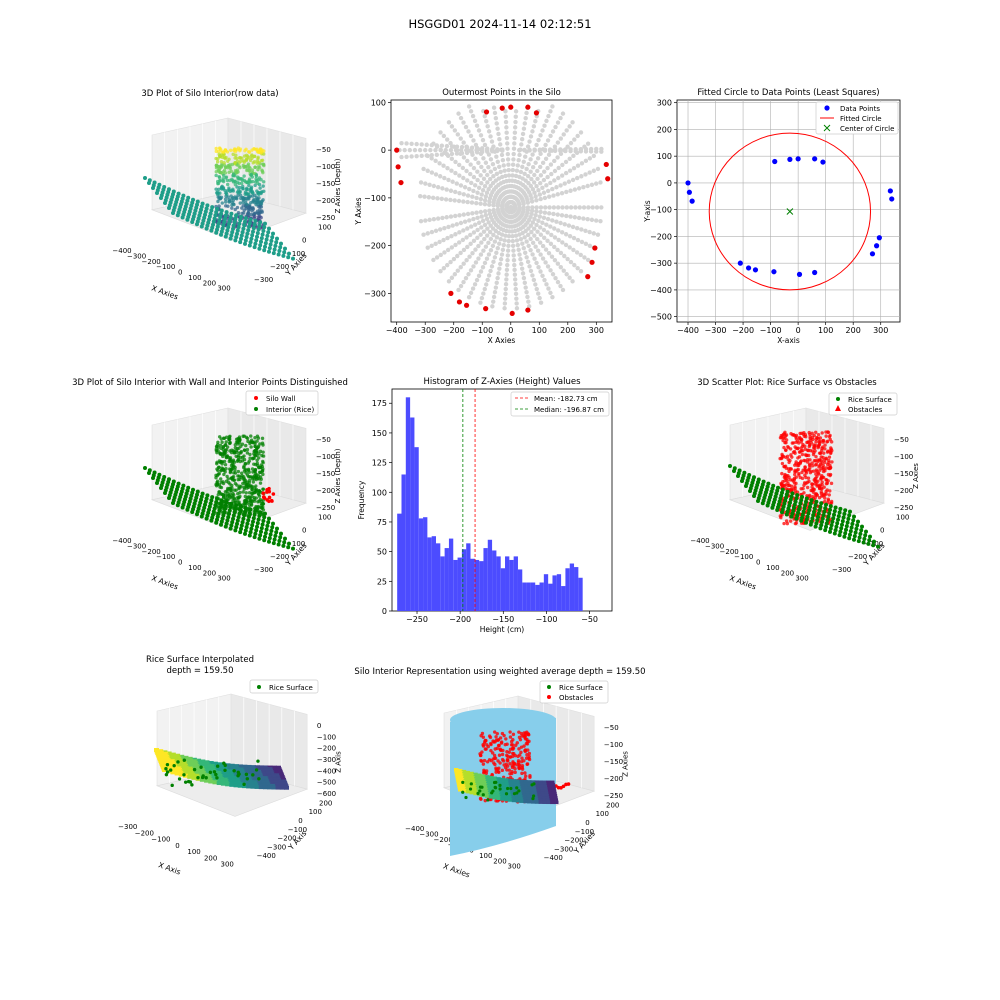  What do you see at coordinates (611, 728) in the screenshot?
I see `z-tick-label: −50` at bounding box center [611, 728].